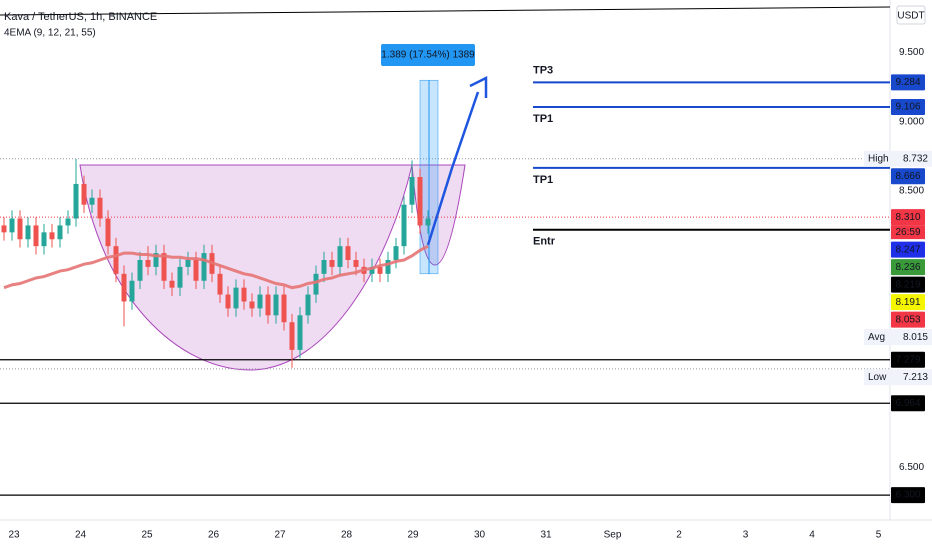 The height and width of the screenshot is (550, 932). Describe the element at coordinates (911, 467) in the screenshot. I see `y-tick-label: 6.500` at that location.